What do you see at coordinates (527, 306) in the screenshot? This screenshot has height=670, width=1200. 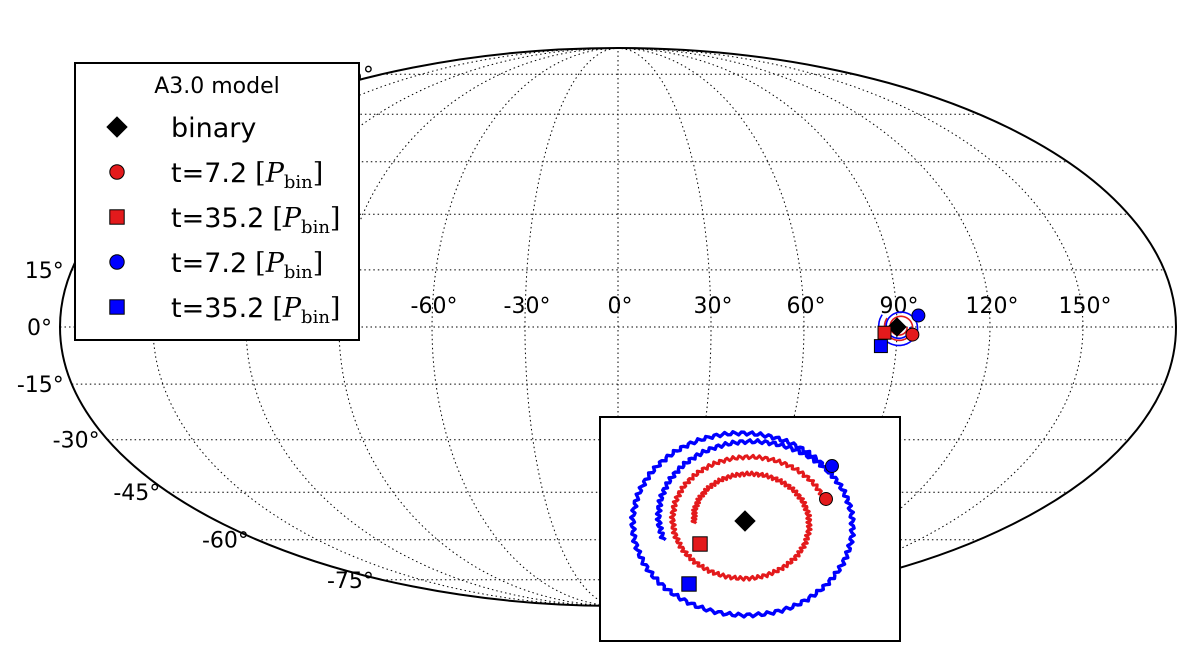 I see `lon-tick-label: -30°` at bounding box center [527, 306].